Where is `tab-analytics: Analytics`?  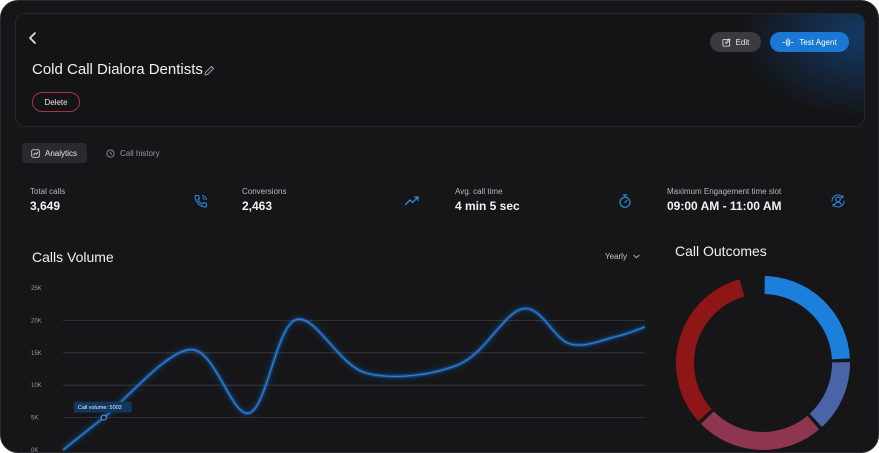
tab-analytics: Analytics is located at coordinates (54, 153).